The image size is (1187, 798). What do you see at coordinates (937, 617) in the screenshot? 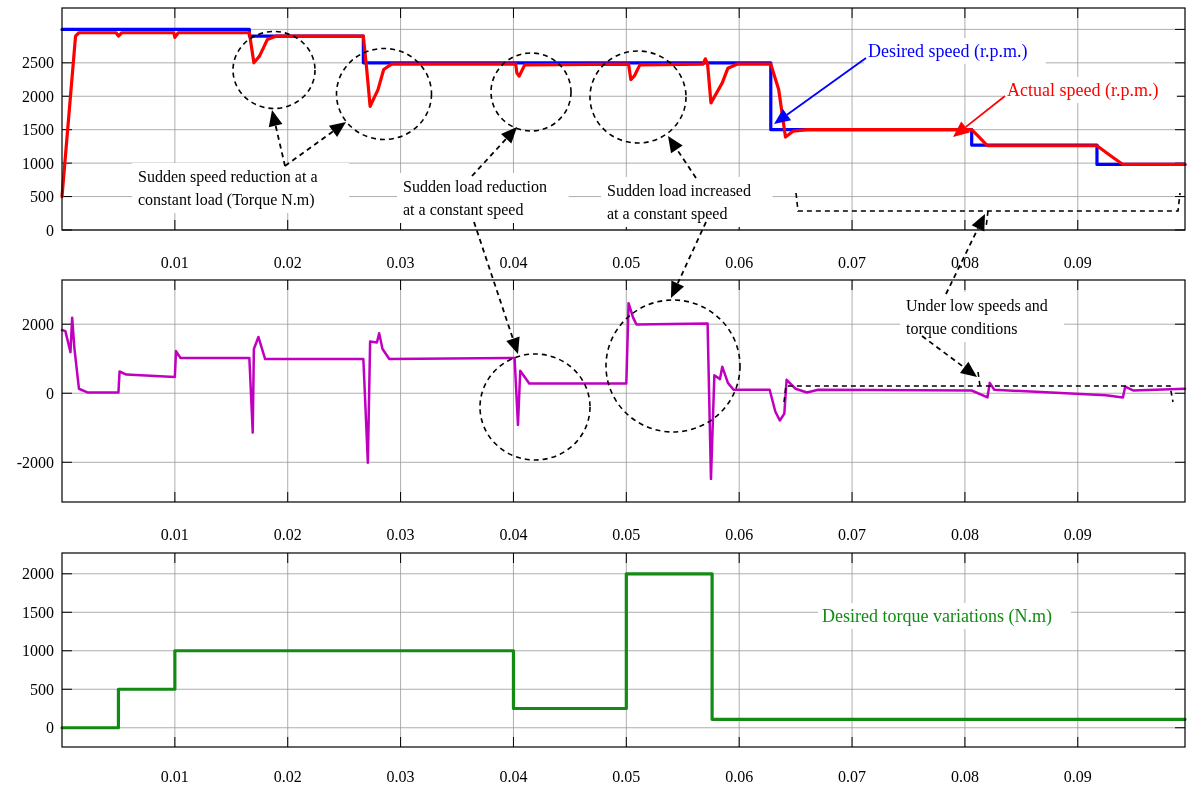
I see `text: Desired torque variations (N.m)` at bounding box center [937, 617].